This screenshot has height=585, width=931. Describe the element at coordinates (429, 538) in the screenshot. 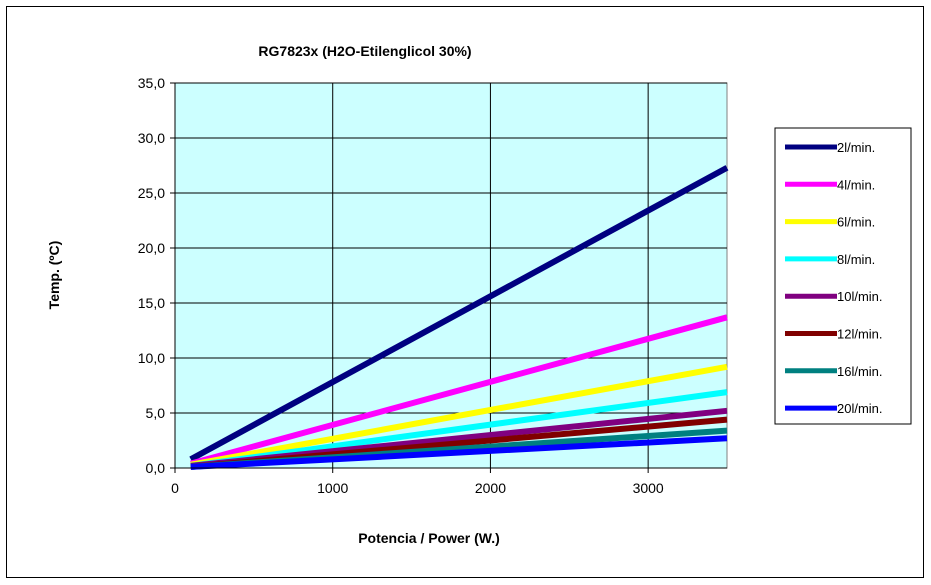

I see `x-axis-label: Potencia / Power (W.)` at that location.